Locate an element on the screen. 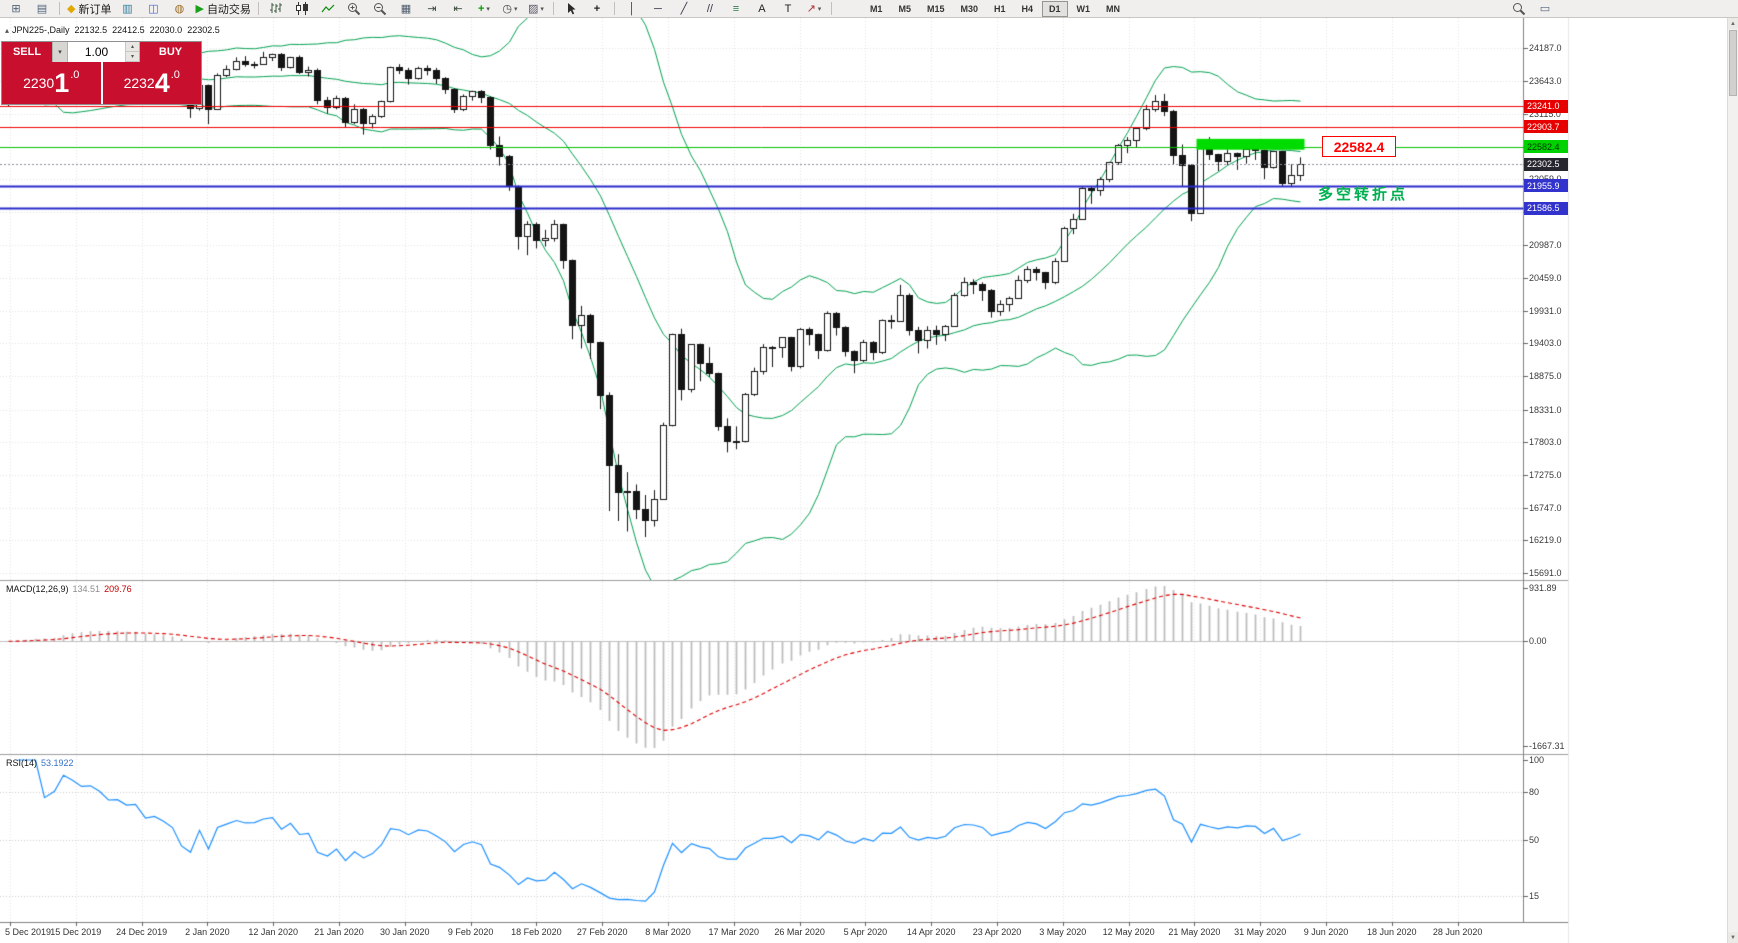 This screenshot has height=943, width=1738. sell-price-big-digit: 1 is located at coordinates (62, 82).